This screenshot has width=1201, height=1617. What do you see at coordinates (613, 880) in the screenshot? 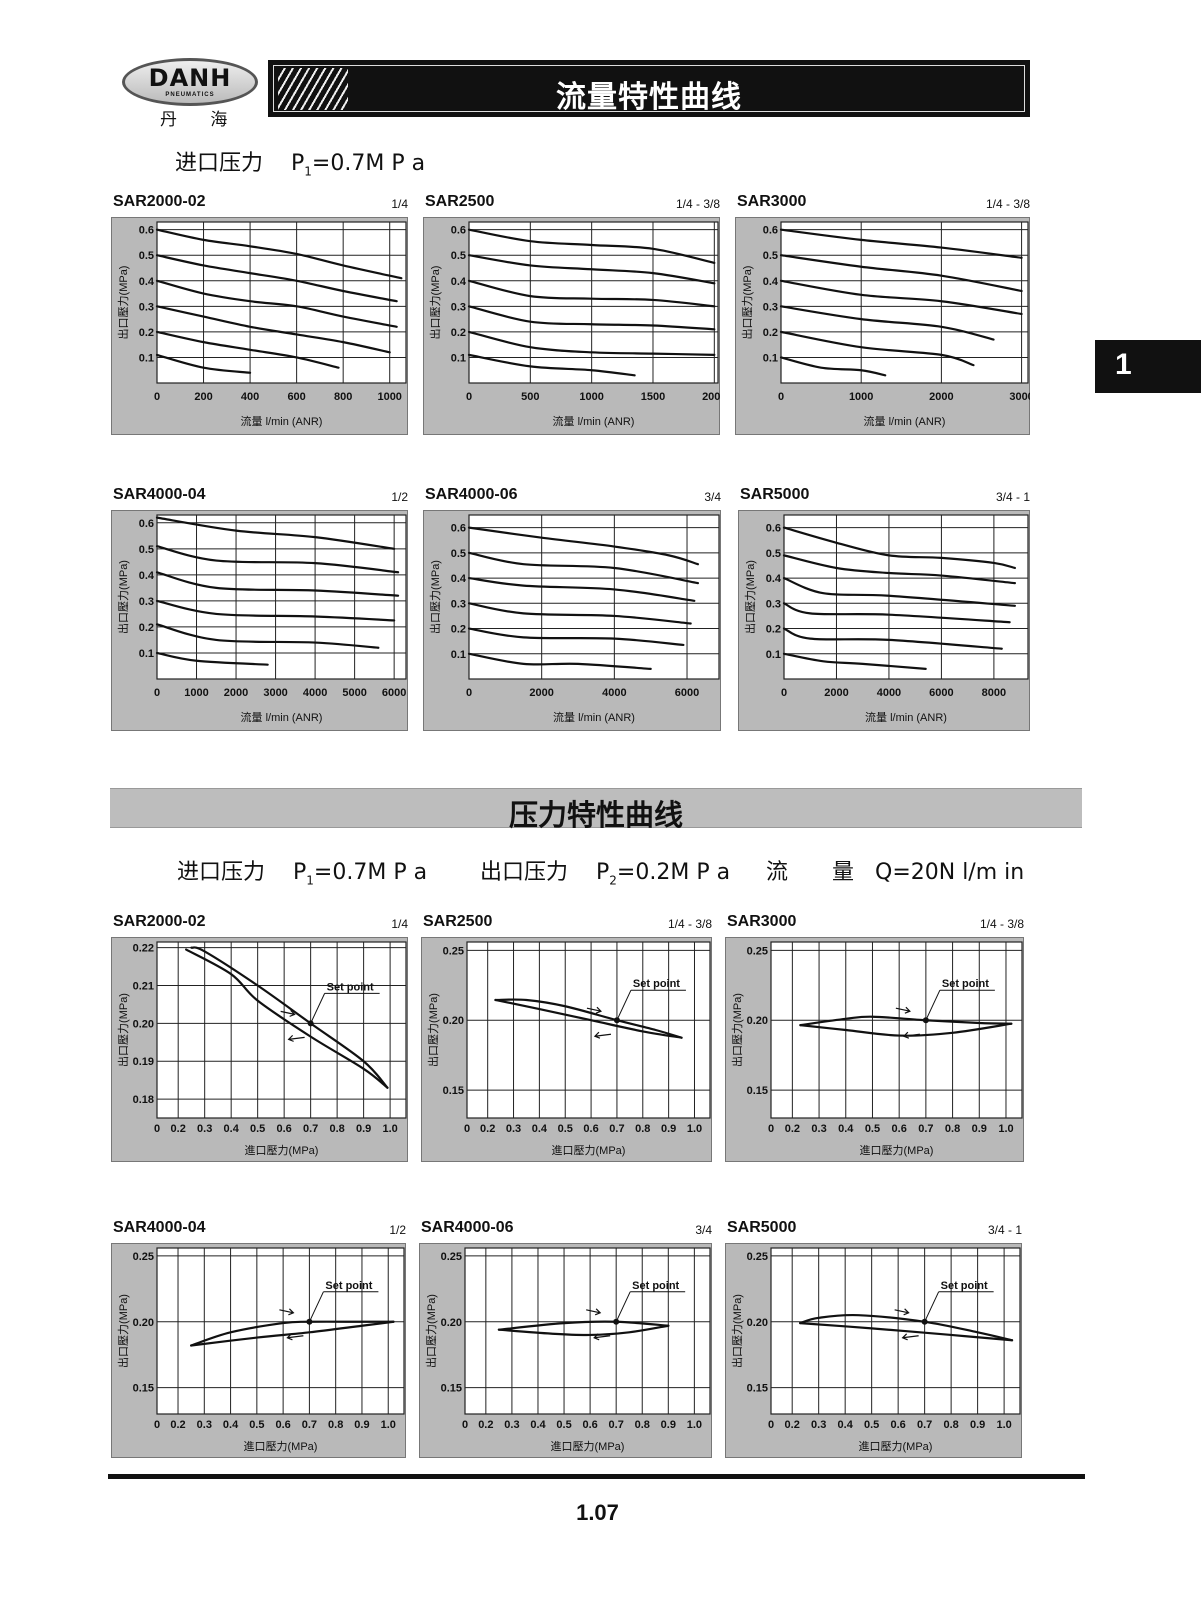
I see `condition-sub: 2` at bounding box center [613, 880].